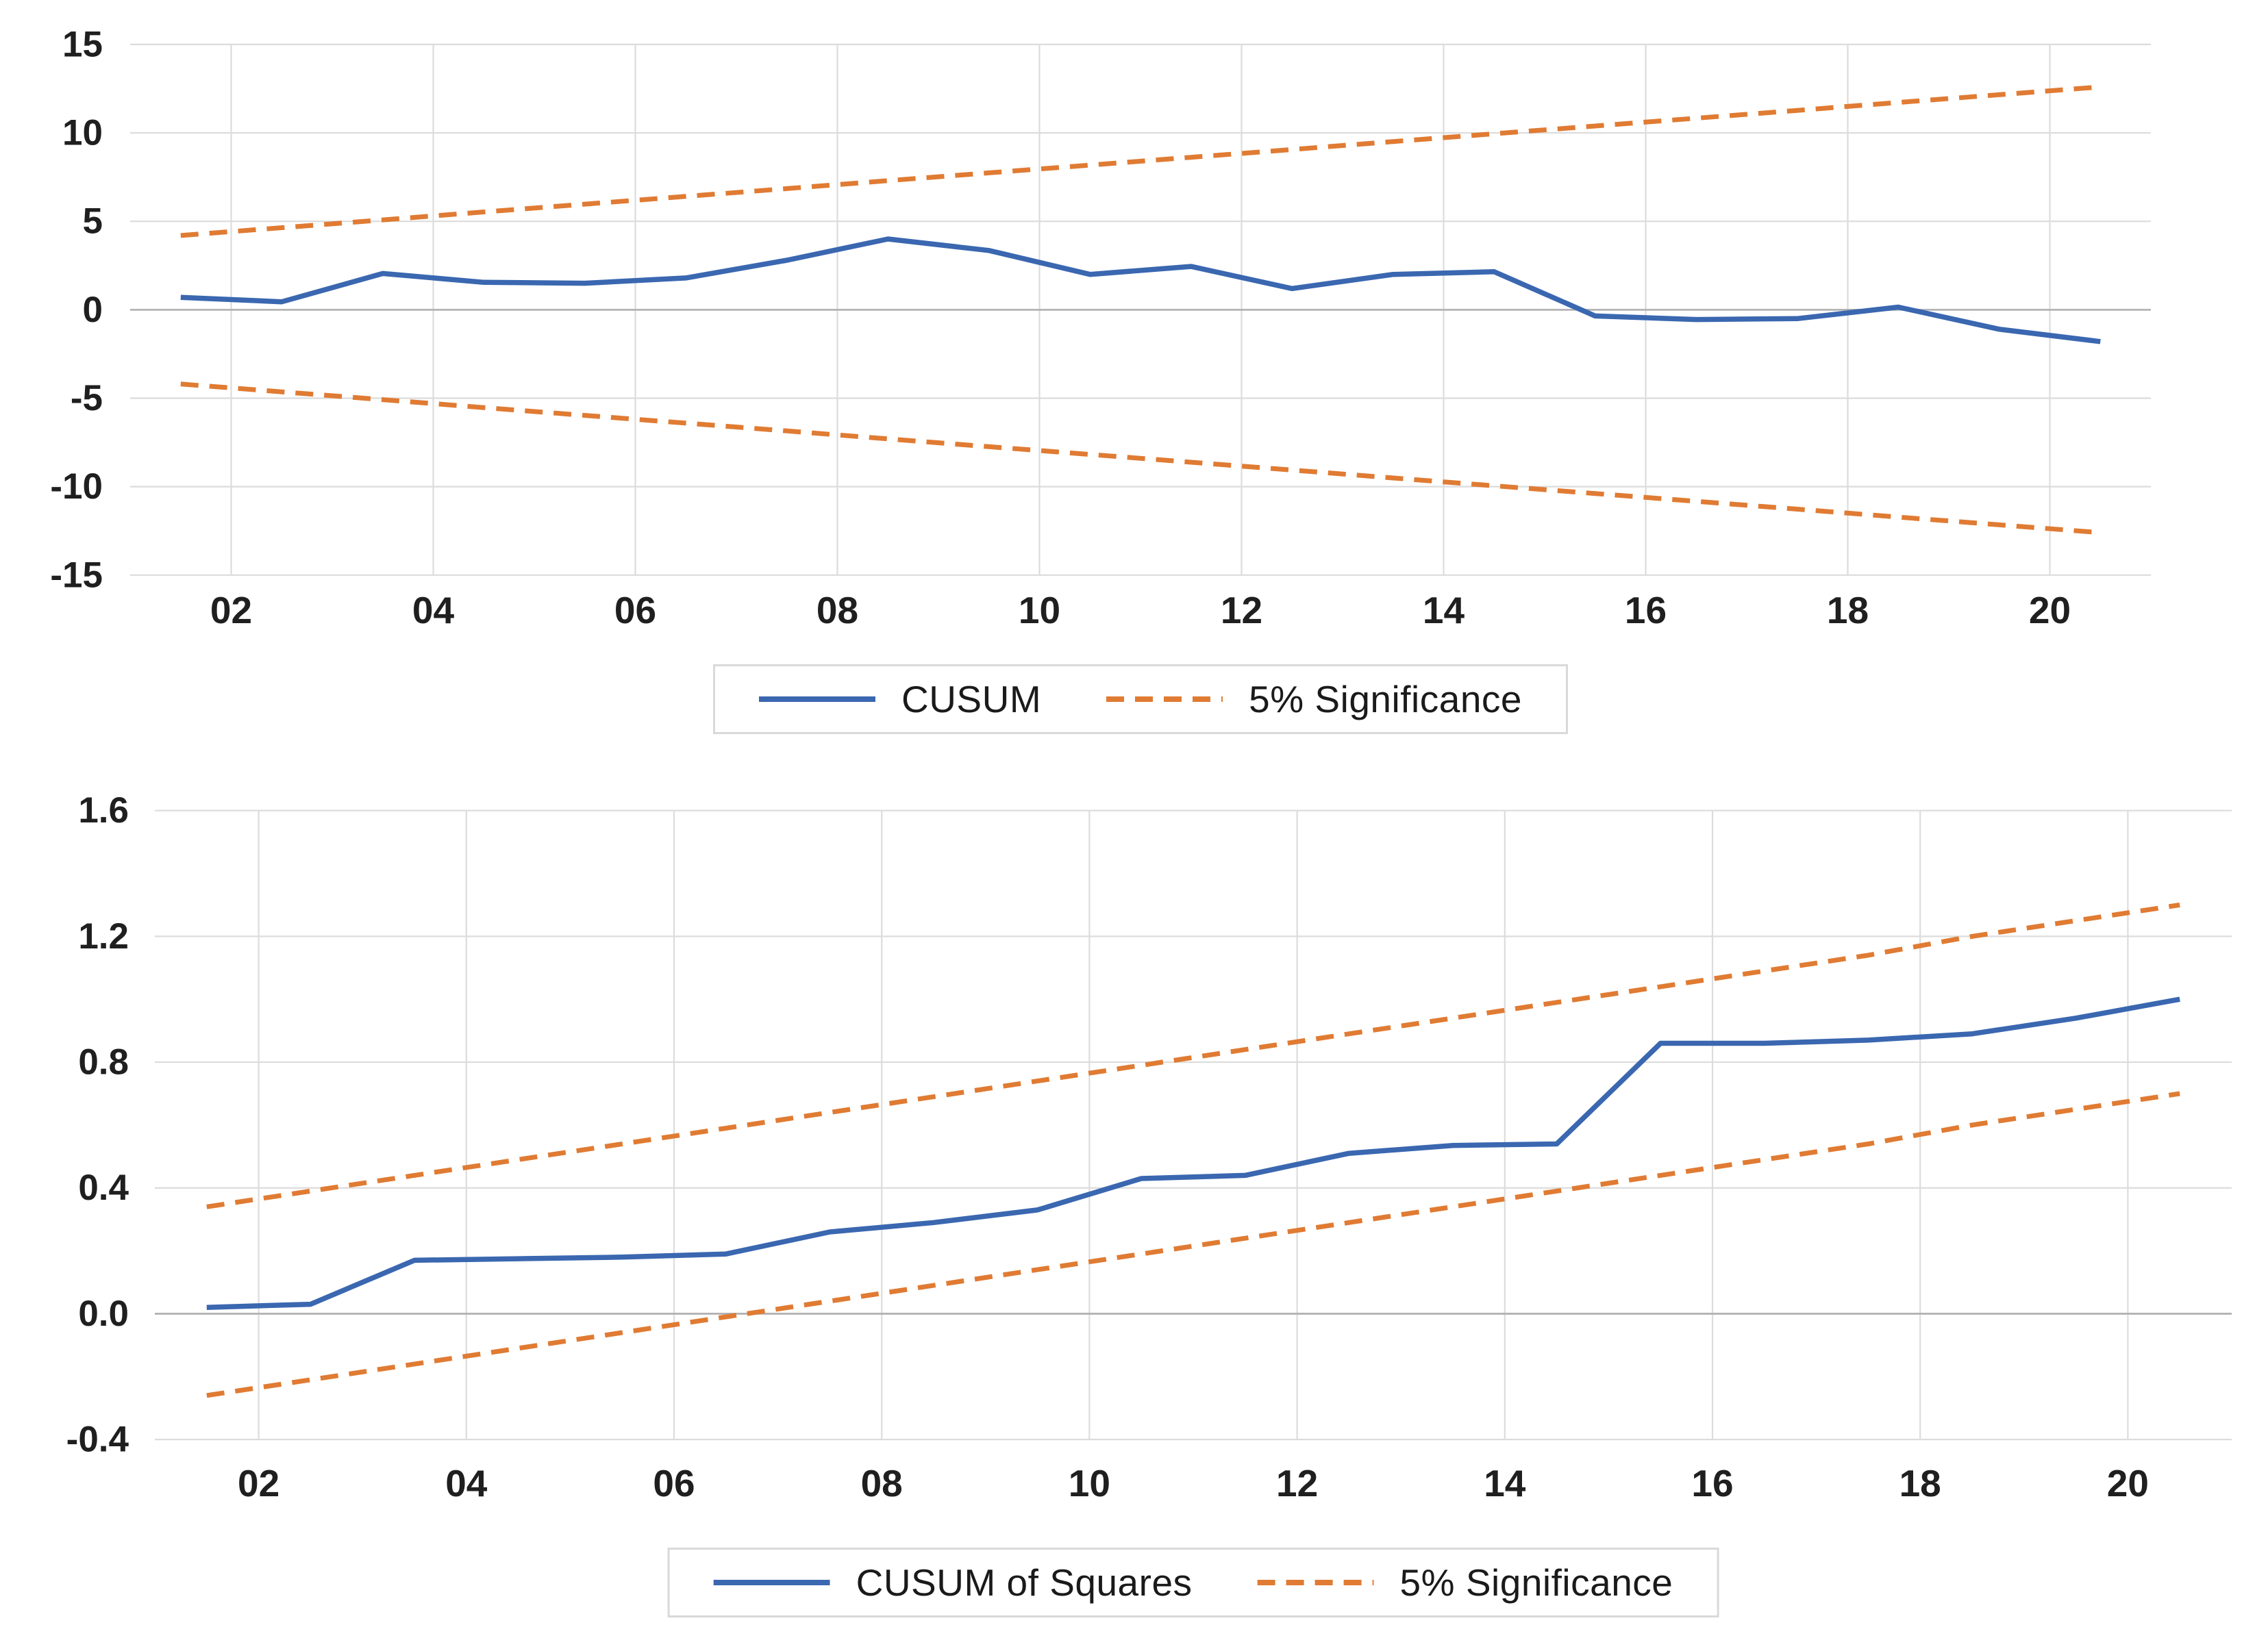 This screenshot has height=1625, width=2268. I want to click on y-axis-tick-label: 1.2, so click(103, 936).